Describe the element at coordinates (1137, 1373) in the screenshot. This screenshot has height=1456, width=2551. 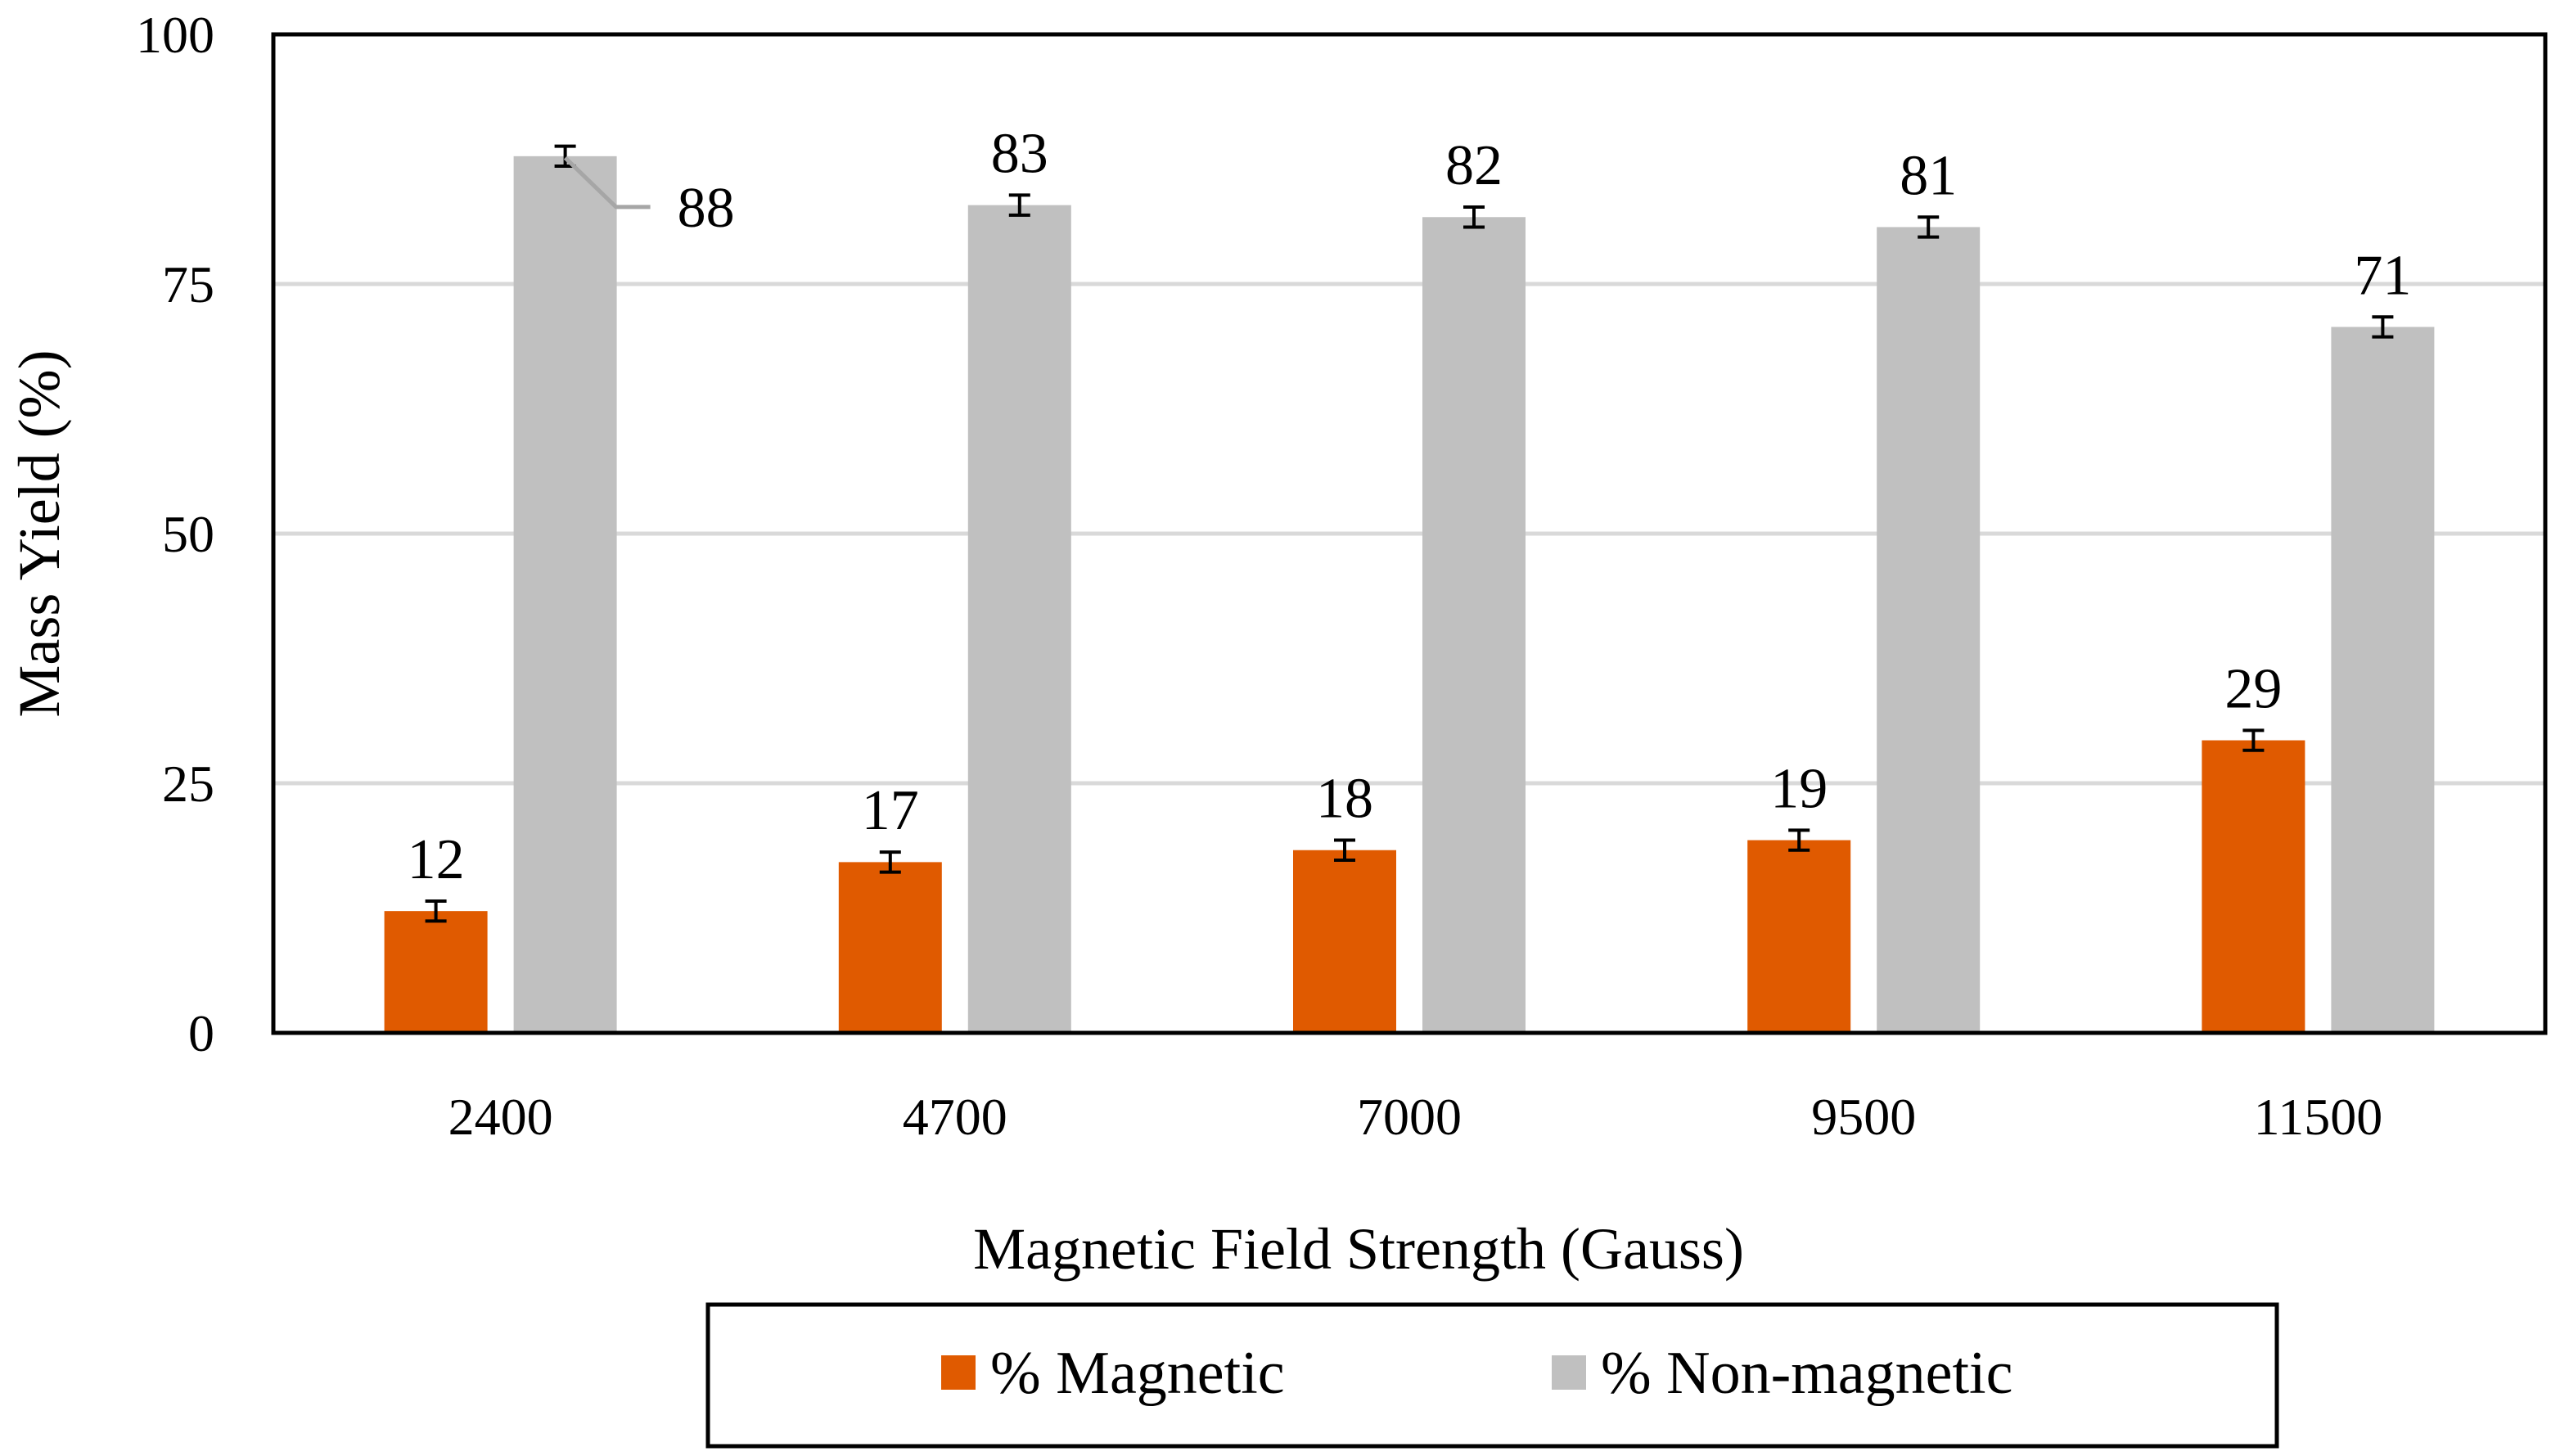
I see `legend-label-magnetic: % Magnetic` at that location.